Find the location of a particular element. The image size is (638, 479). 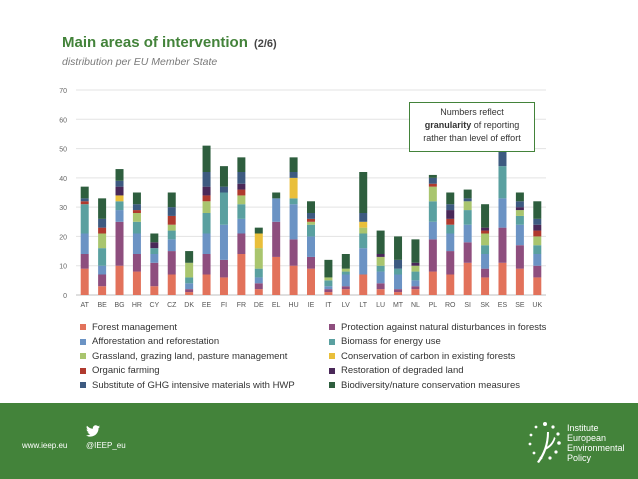

x-tick-label: EL is located at coordinates (276, 305).